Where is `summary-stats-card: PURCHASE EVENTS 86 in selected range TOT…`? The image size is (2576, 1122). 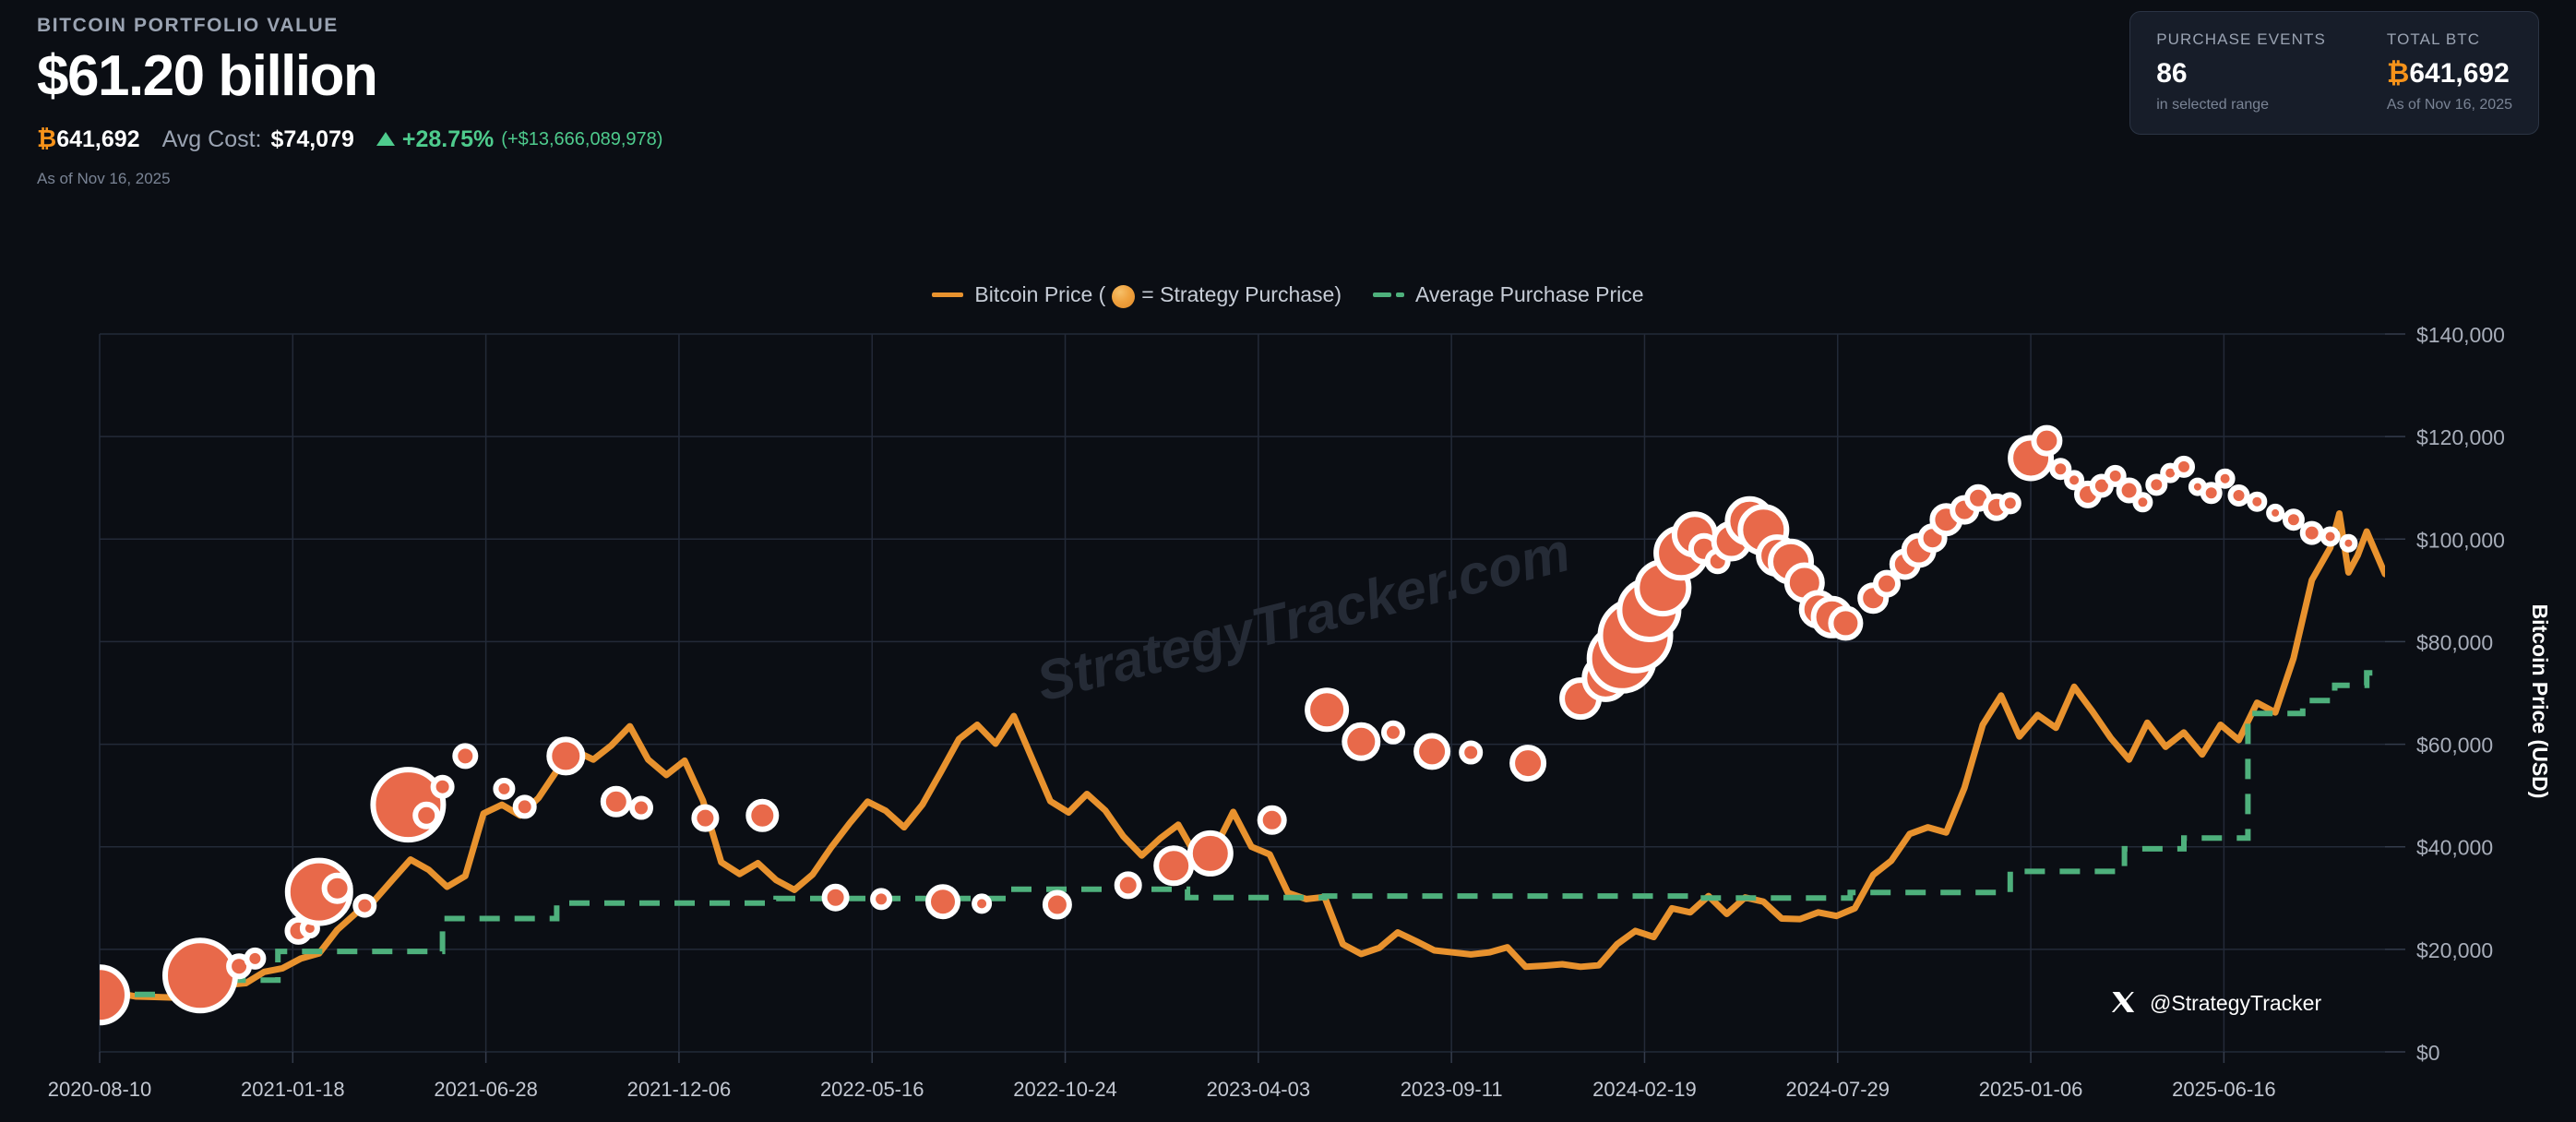 summary-stats-card: PURCHASE EVENTS 86 in selected range TOT… is located at coordinates (2334, 73).